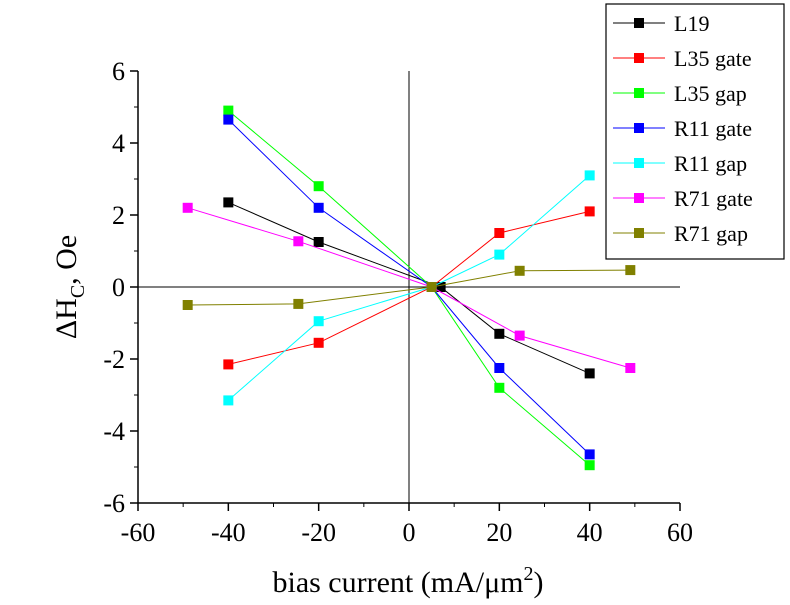 This screenshot has height=605, width=790. I want to click on legend-label: R11 gap, so click(710, 163).